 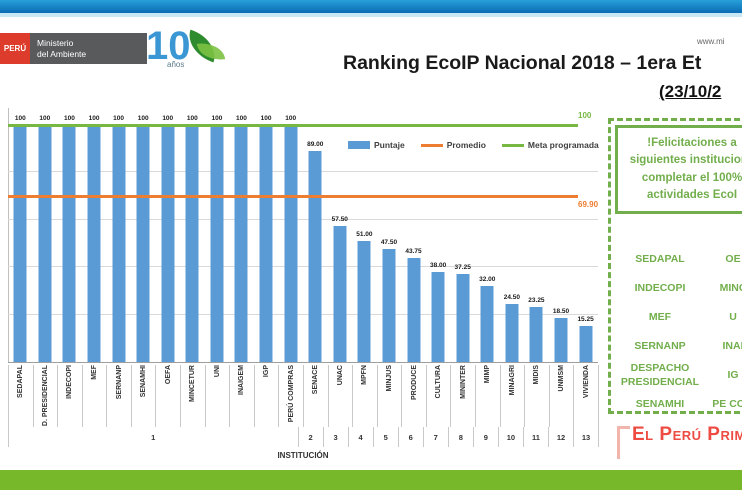 I want to click on bar-cell: 18.50, so click(x=561, y=243).